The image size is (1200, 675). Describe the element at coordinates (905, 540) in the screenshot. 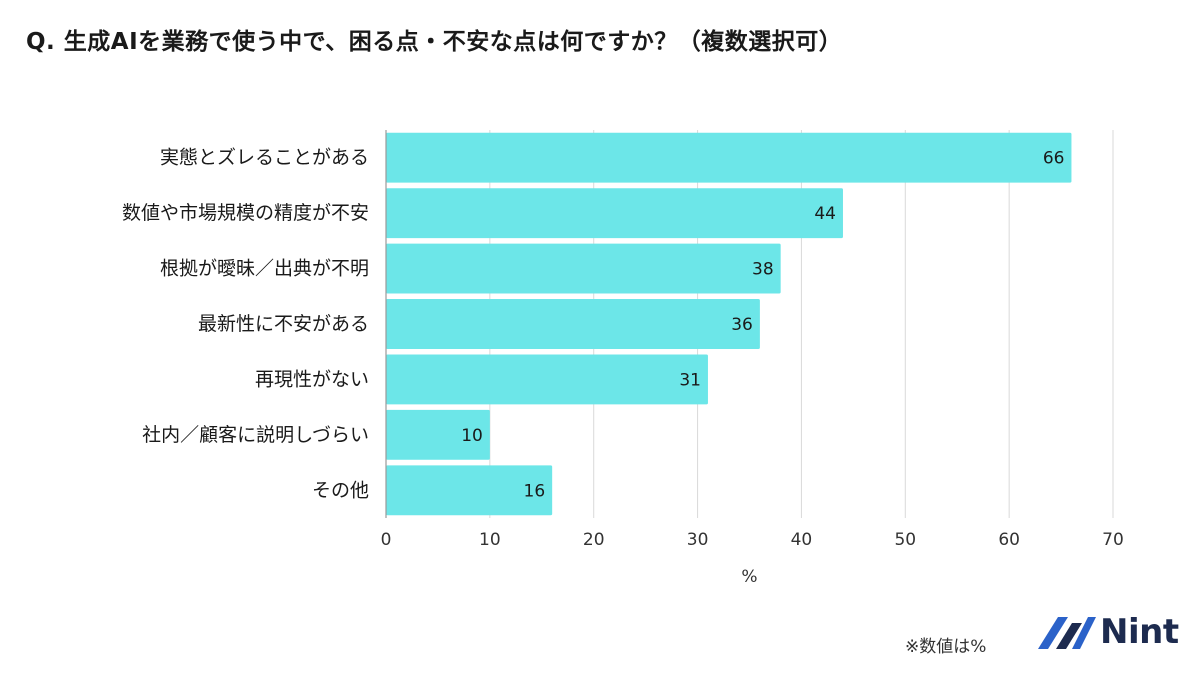

I see `x-tick-label: 50` at that location.